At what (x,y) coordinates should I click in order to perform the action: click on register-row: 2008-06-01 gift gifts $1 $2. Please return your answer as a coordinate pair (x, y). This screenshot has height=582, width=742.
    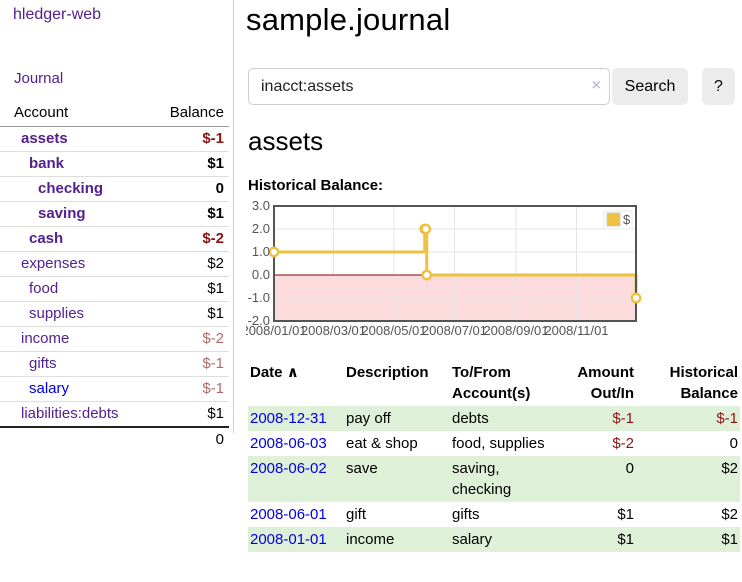
    Looking at the image, I should click on (494, 514).